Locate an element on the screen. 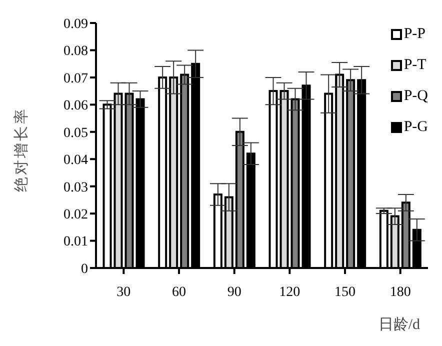 The height and width of the screenshot is (346, 442). legend-label: P-Q is located at coordinates (416, 96).